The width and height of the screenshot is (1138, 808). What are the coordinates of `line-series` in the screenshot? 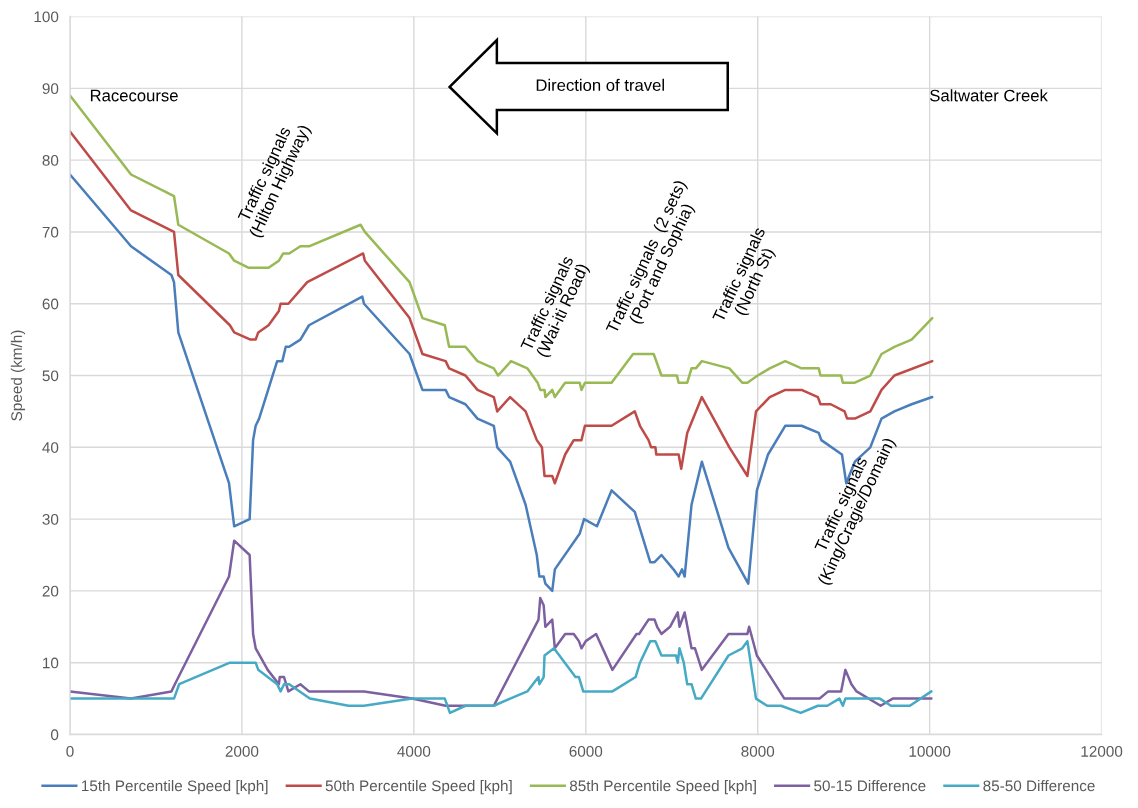 It's located at (501, 677).